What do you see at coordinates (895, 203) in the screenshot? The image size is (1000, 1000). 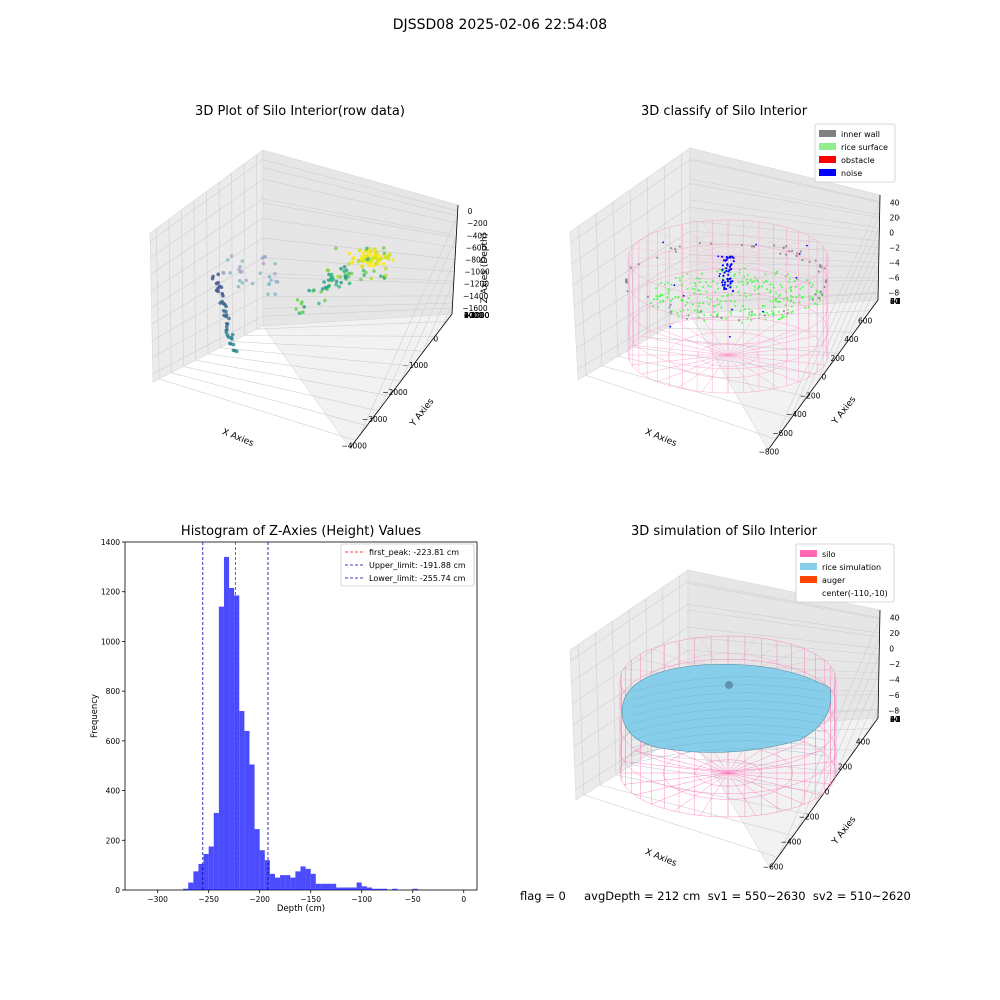 I see `z-tick-label: 400` at bounding box center [895, 203].